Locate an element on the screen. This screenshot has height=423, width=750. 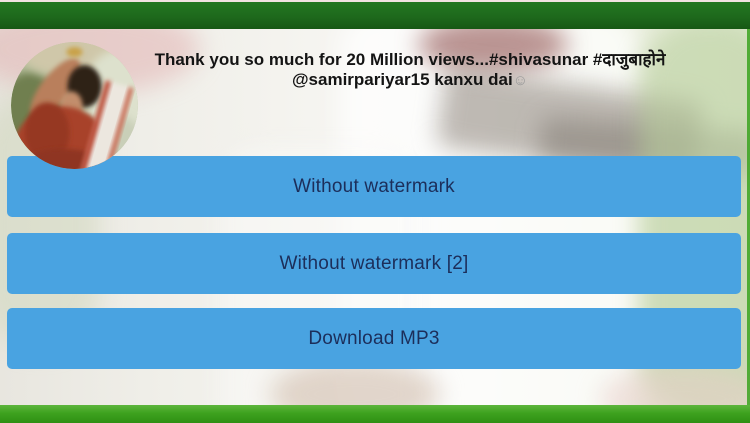
smiley-emoji: ☺ is located at coordinates (520, 80).